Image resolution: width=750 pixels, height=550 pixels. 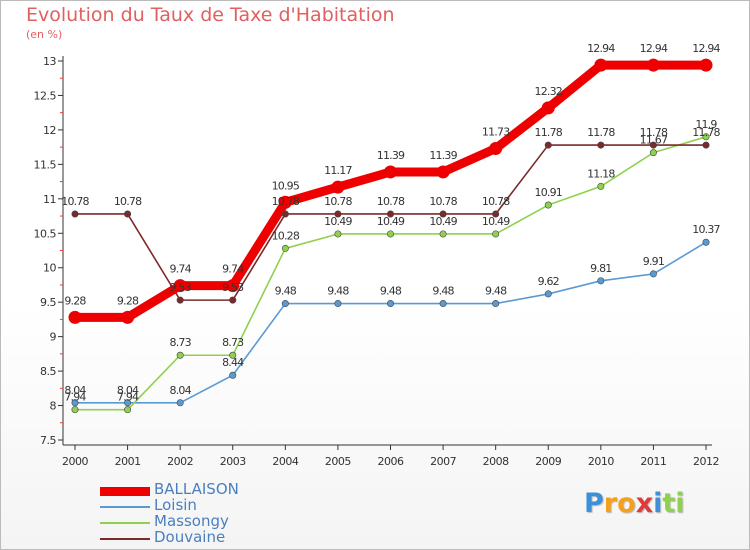 What do you see at coordinates (49, 130) in the screenshot?
I see `y-tick-label: 12` at bounding box center [49, 130].